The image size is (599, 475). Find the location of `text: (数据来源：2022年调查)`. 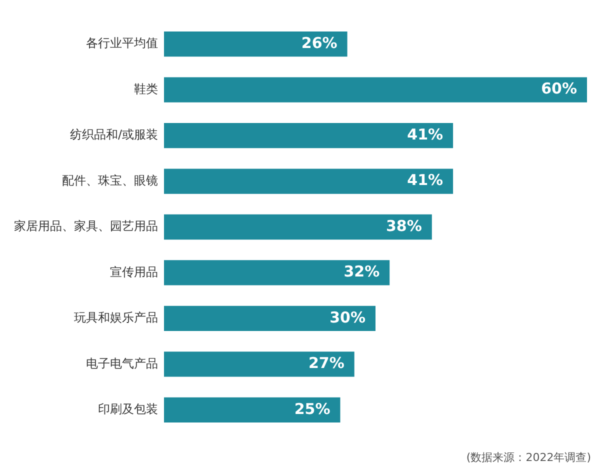

text: (数据来源：2022年调查) is located at coordinates (528, 457).